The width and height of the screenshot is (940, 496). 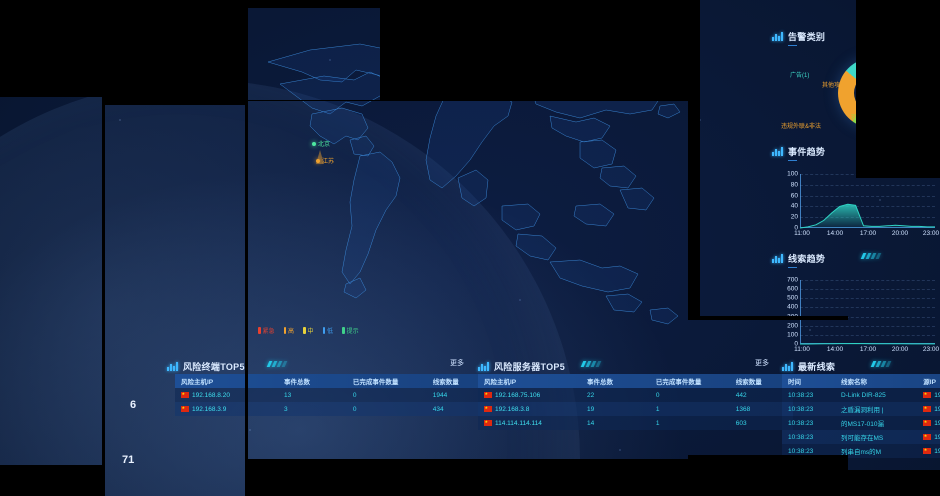 What do you see at coordinates (928, 395) in the screenshot?
I see `cell-srcip: 192.1` at bounding box center [928, 395].